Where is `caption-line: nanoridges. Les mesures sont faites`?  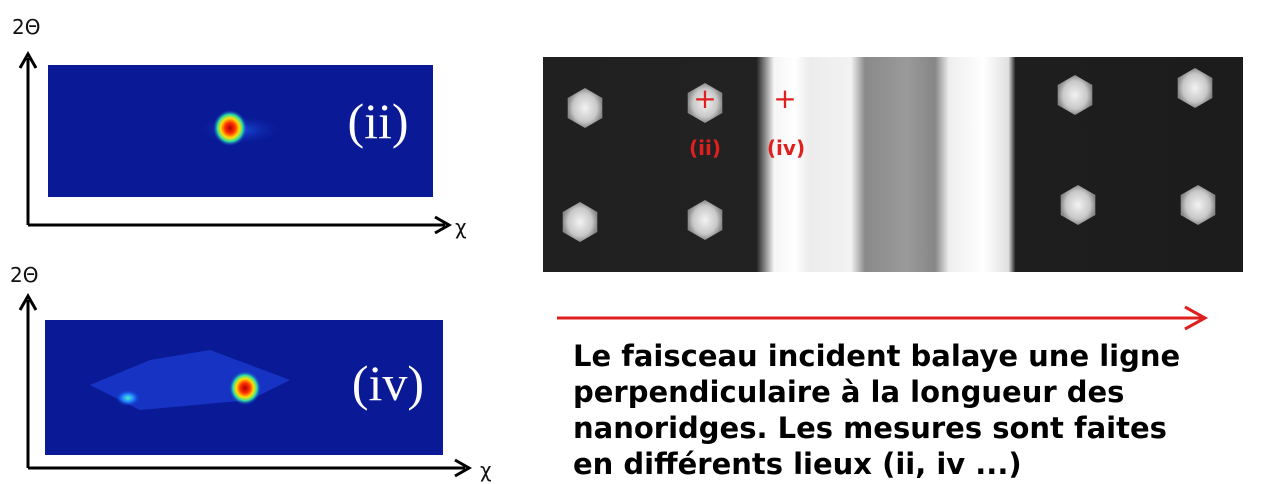
caption-line: nanoridges. Les mesures sont faites is located at coordinates (870, 428).